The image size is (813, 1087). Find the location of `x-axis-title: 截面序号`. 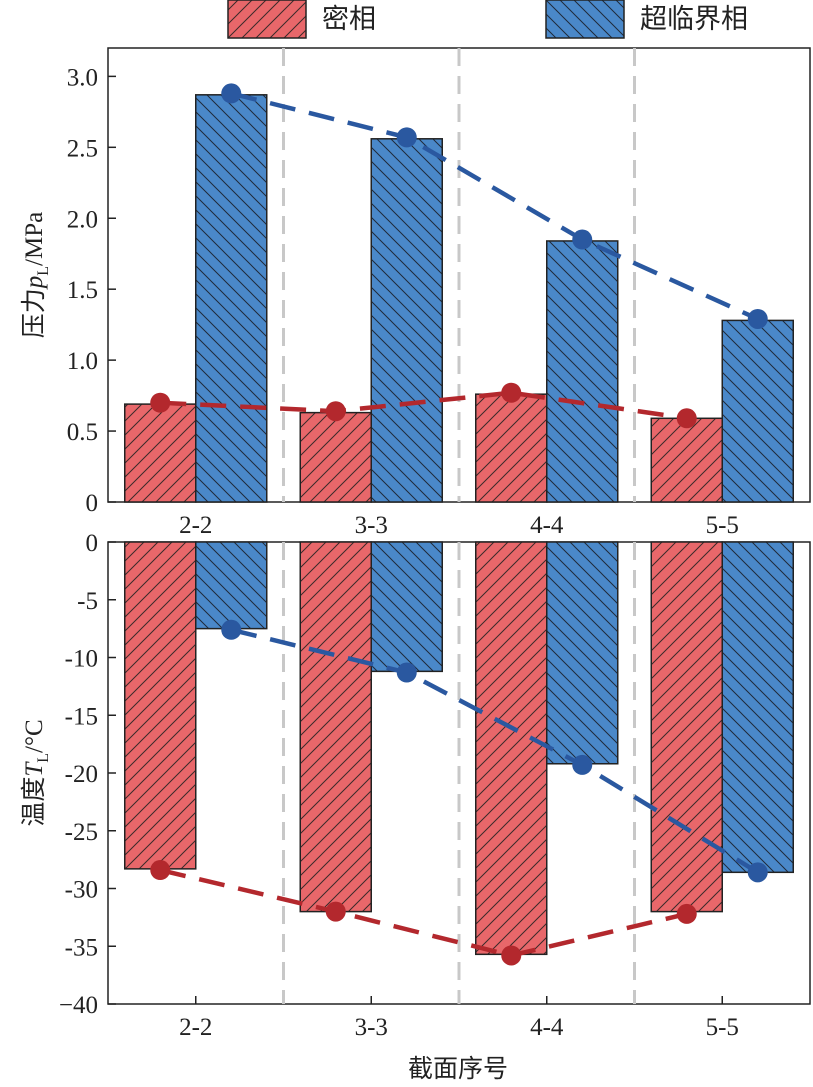

x-axis-title: 截面序号 is located at coordinates (458, 1068).